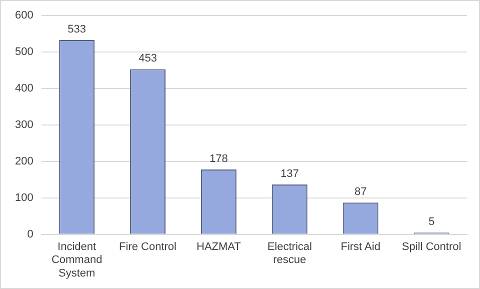  I want to click on data-label: 533, so click(77, 30).